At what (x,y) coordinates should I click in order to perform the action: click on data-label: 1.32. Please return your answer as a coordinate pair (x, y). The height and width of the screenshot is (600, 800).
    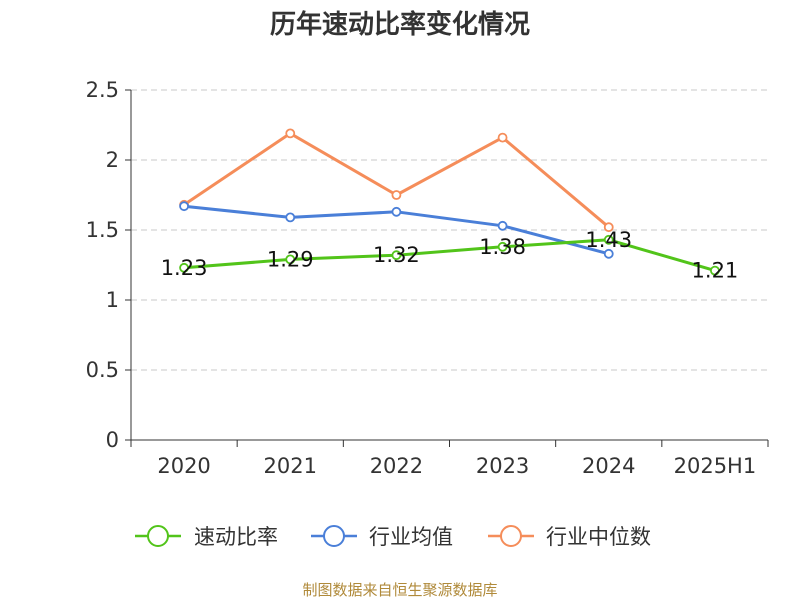
    Looking at the image, I should click on (396, 255).